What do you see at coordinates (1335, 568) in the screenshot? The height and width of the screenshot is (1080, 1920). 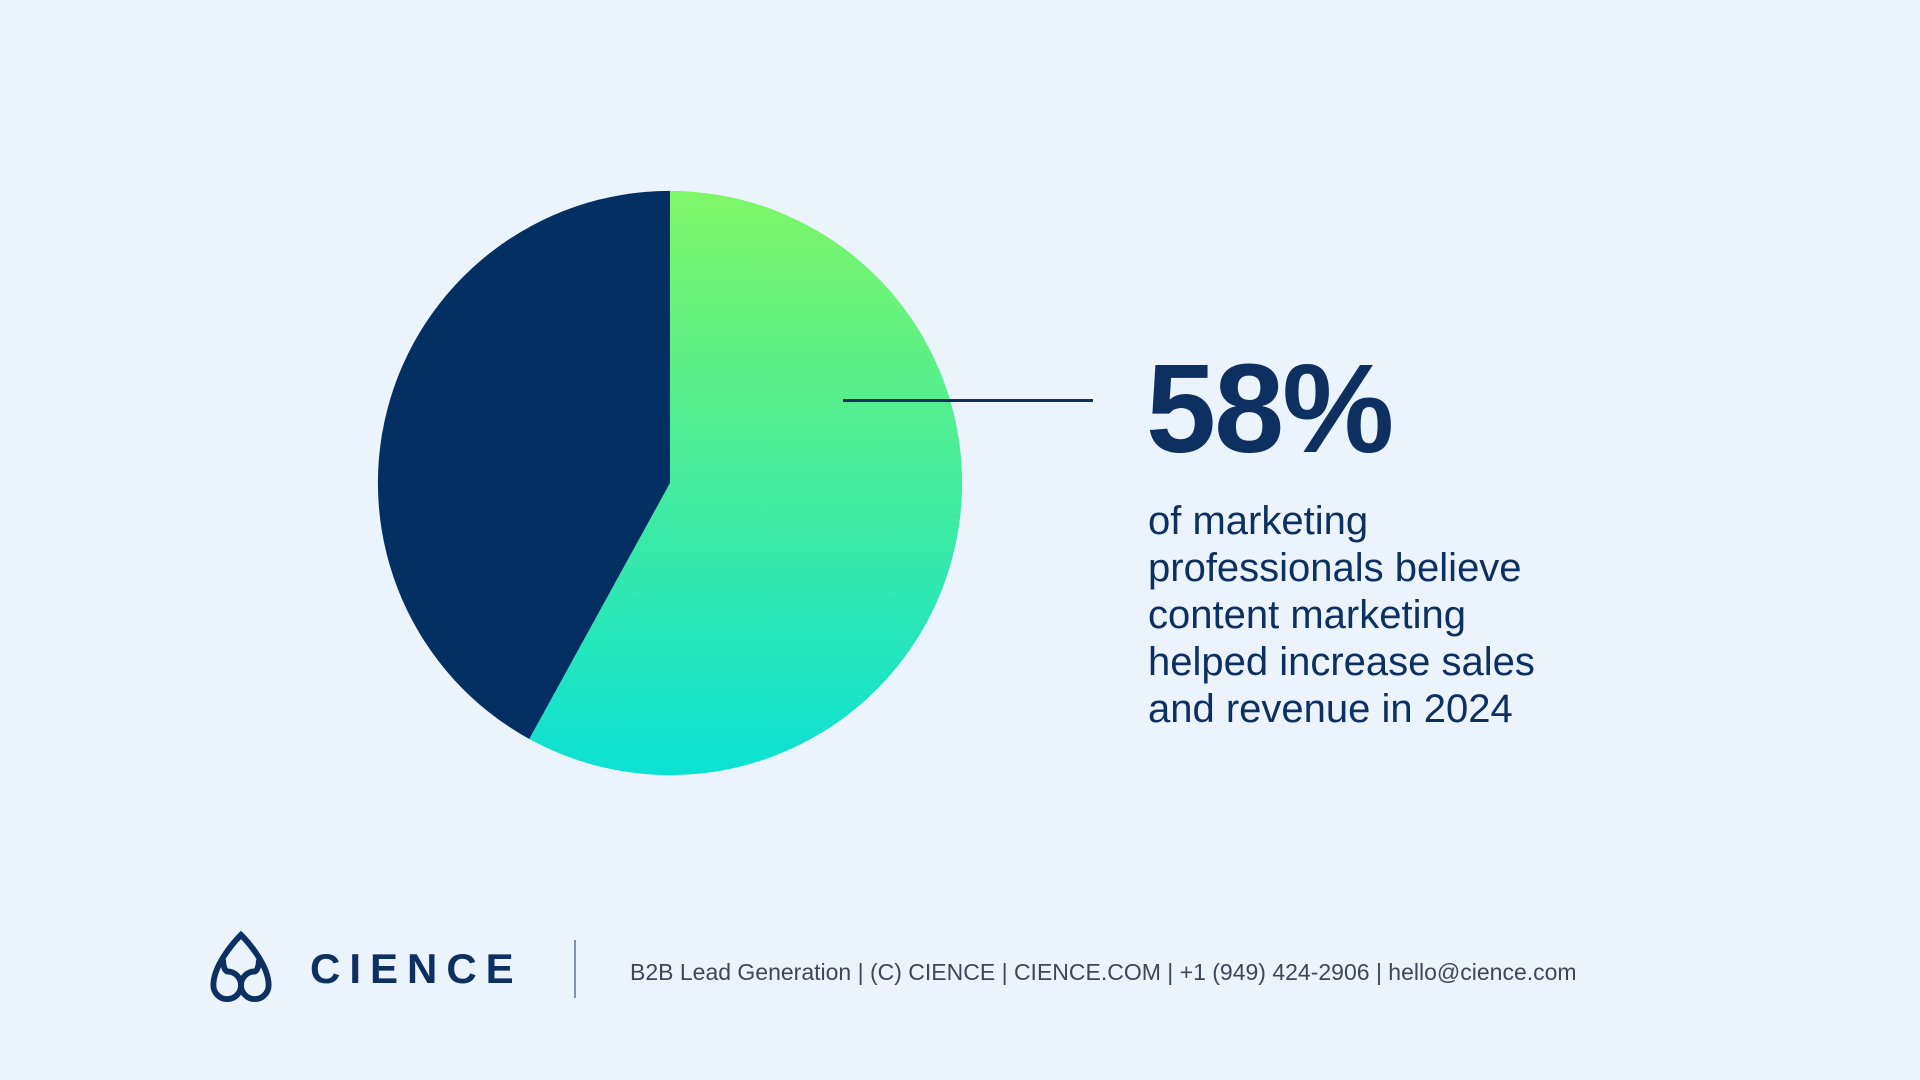 I see `stat-description-line: professionals believe` at bounding box center [1335, 568].